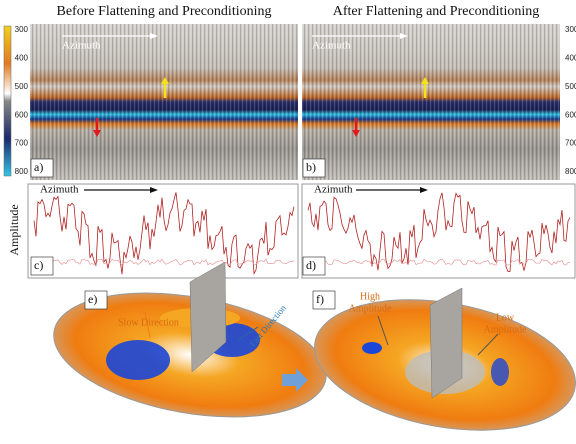 The image size is (576, 444). Describe the element at coordinates (14, 229) in the screenshot. I see `amplitude-axis-label: Amplitude` at that location.